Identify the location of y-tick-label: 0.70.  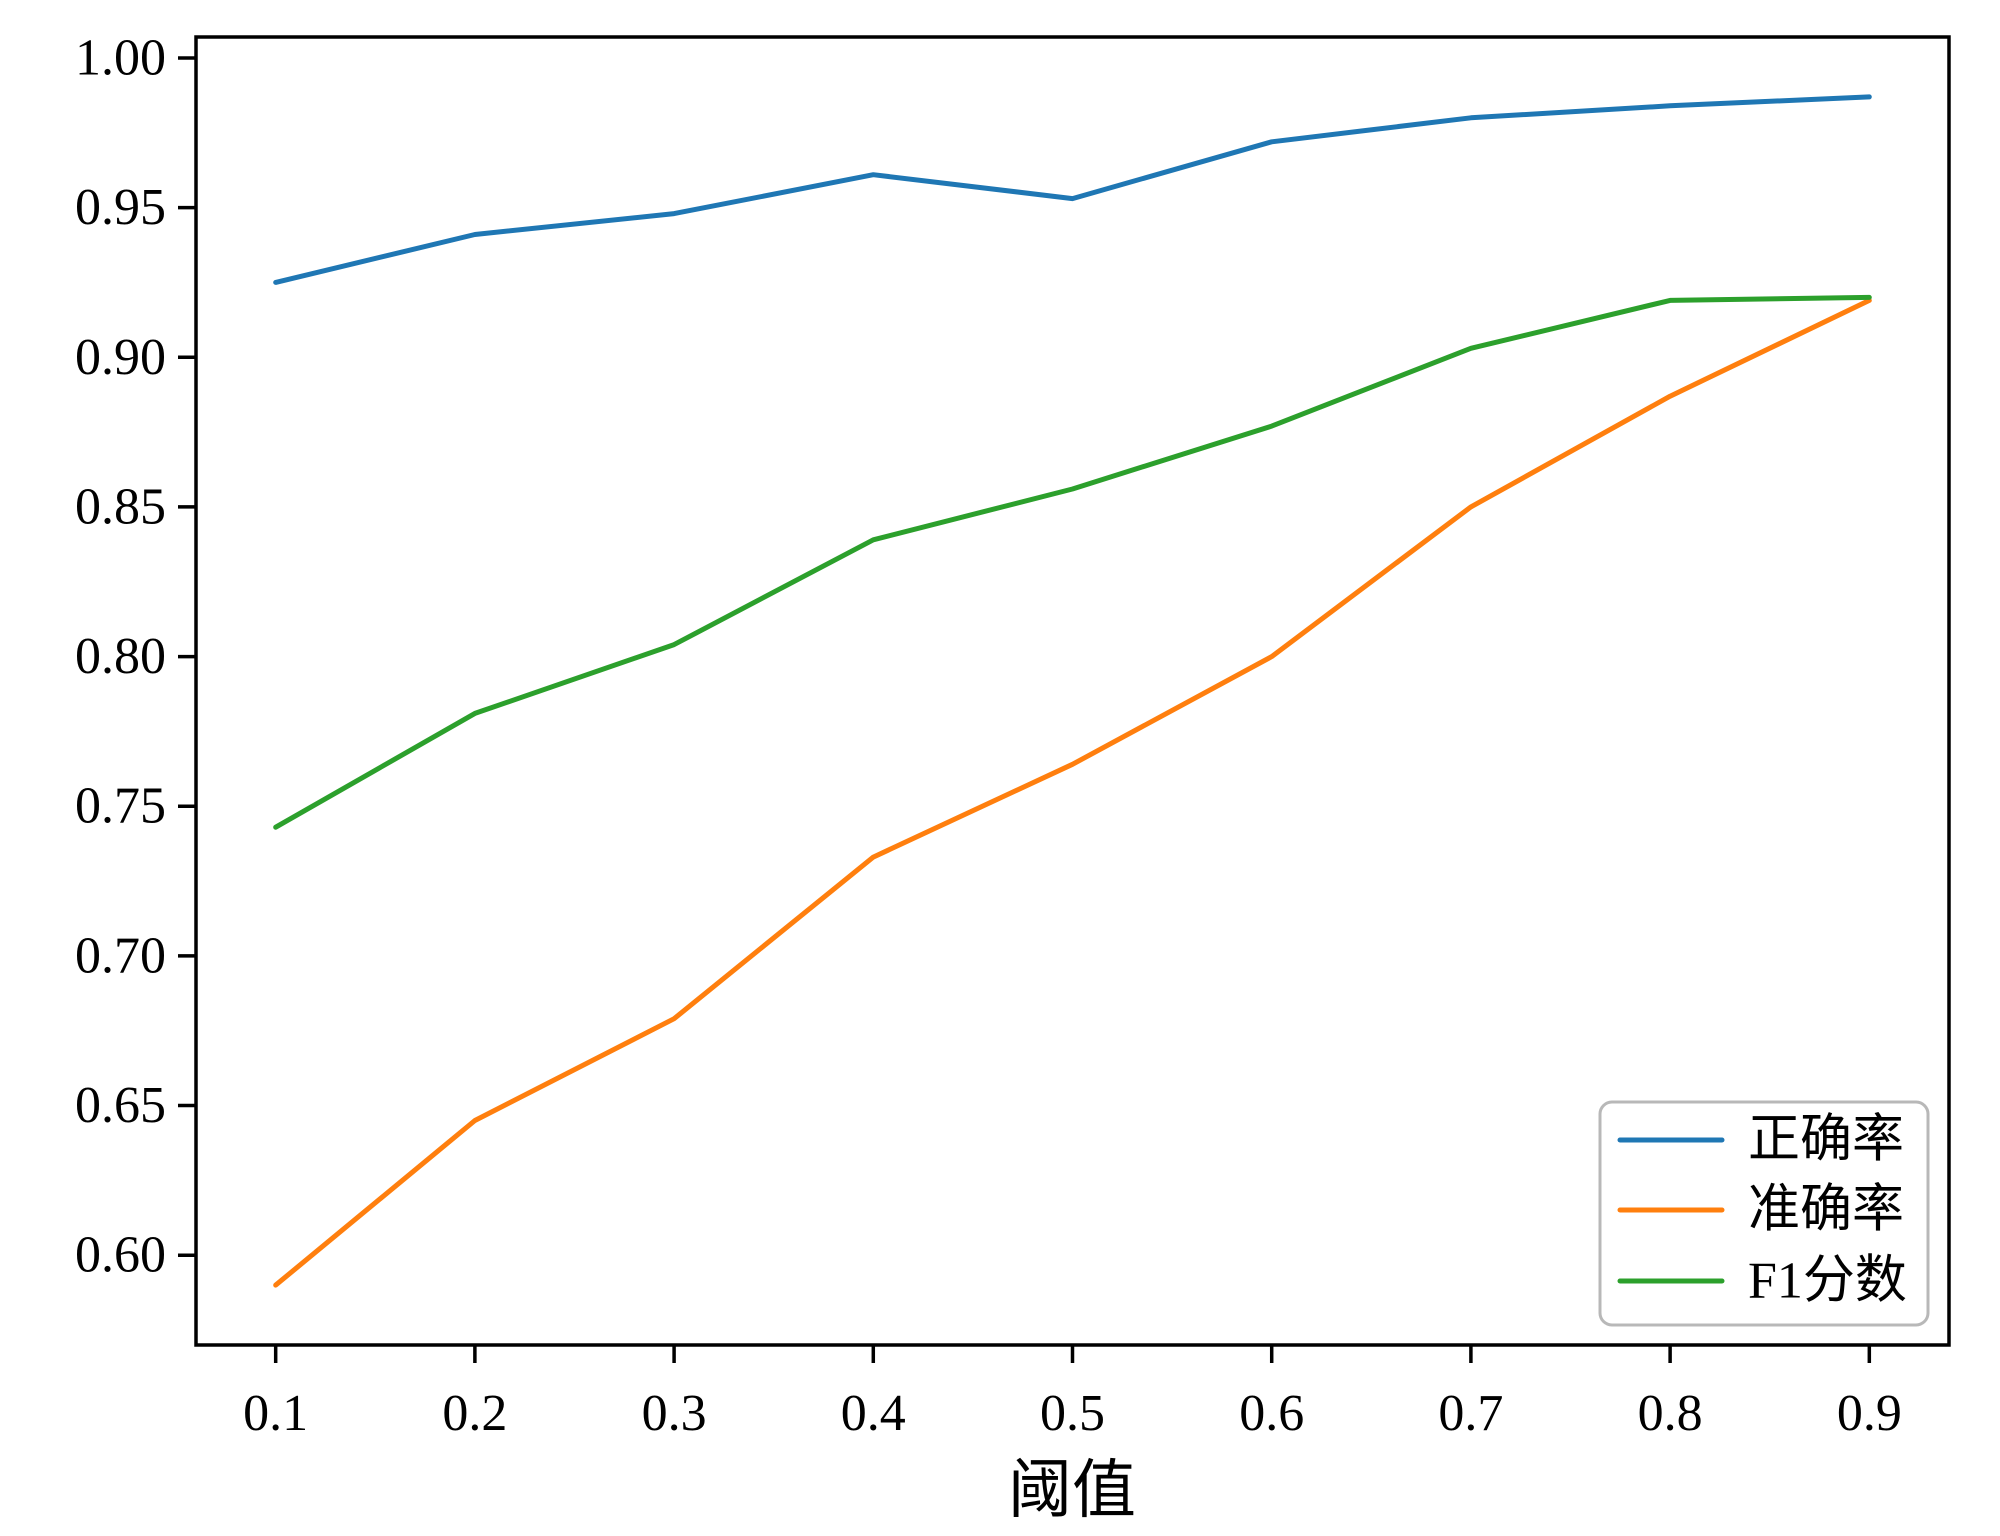
(120, 955).